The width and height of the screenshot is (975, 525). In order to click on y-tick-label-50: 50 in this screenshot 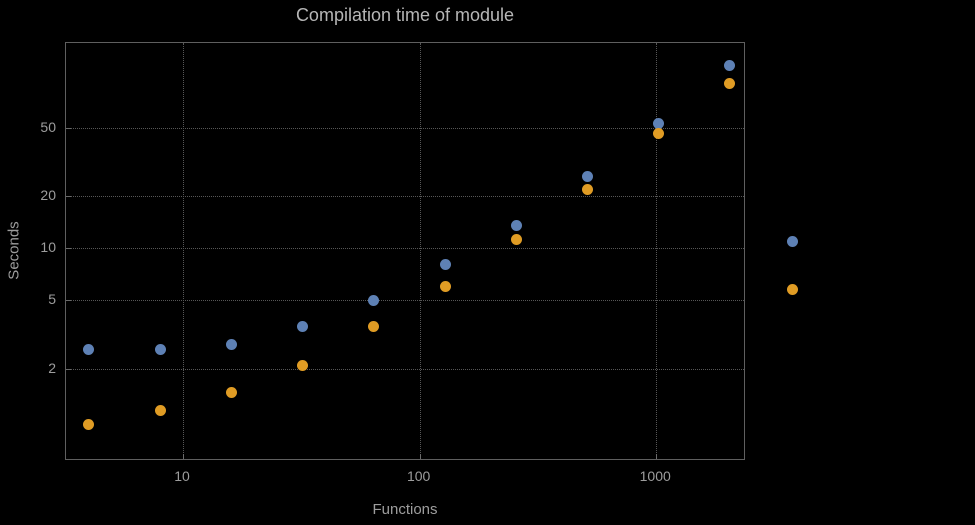, I will do `click(48, 126)`.